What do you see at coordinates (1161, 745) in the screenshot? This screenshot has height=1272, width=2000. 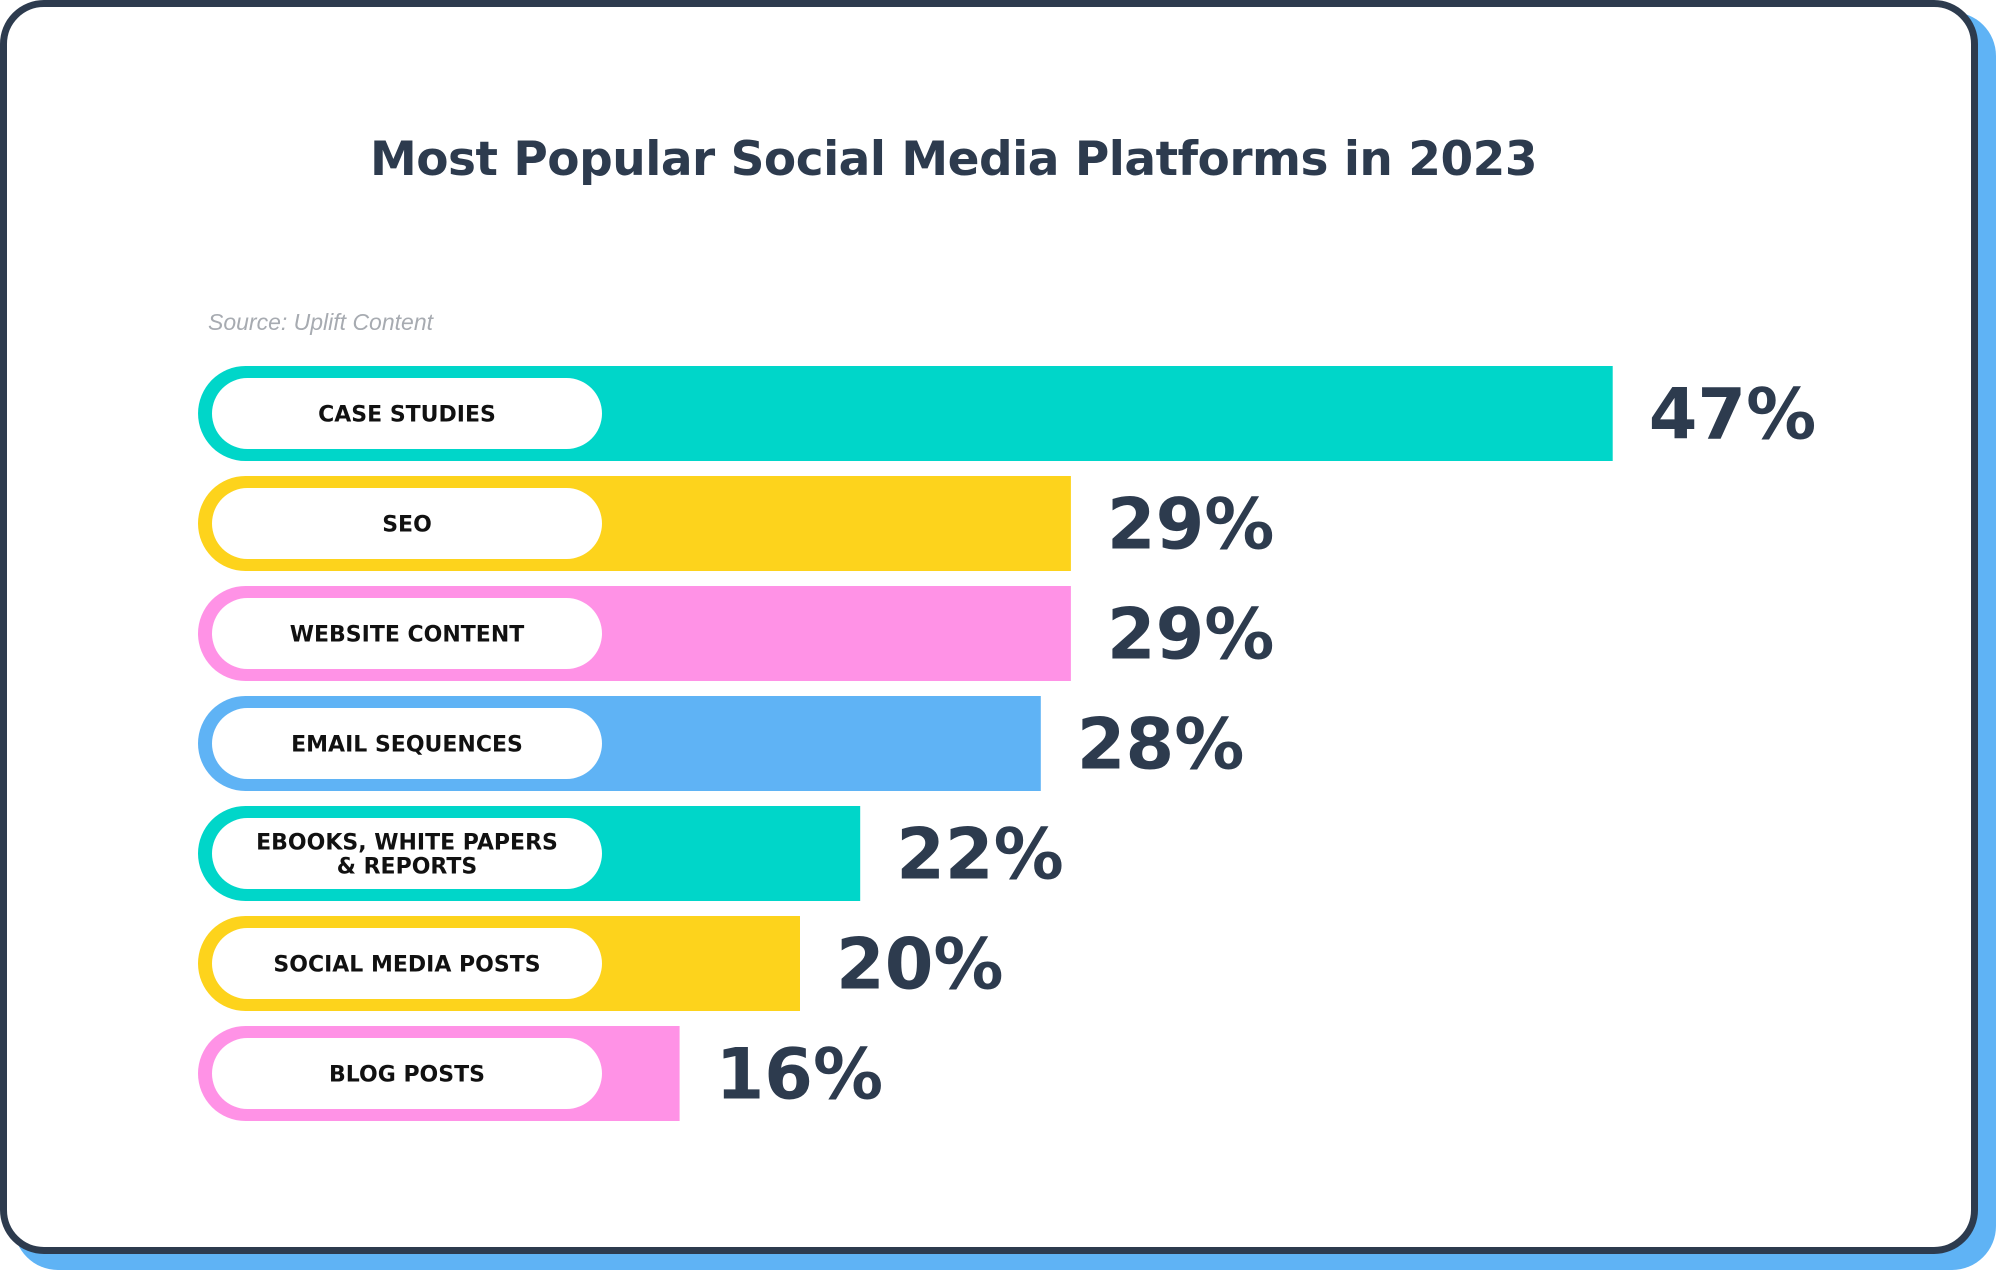 I see `value-label: 28%` at bounding box center [1161, 745].